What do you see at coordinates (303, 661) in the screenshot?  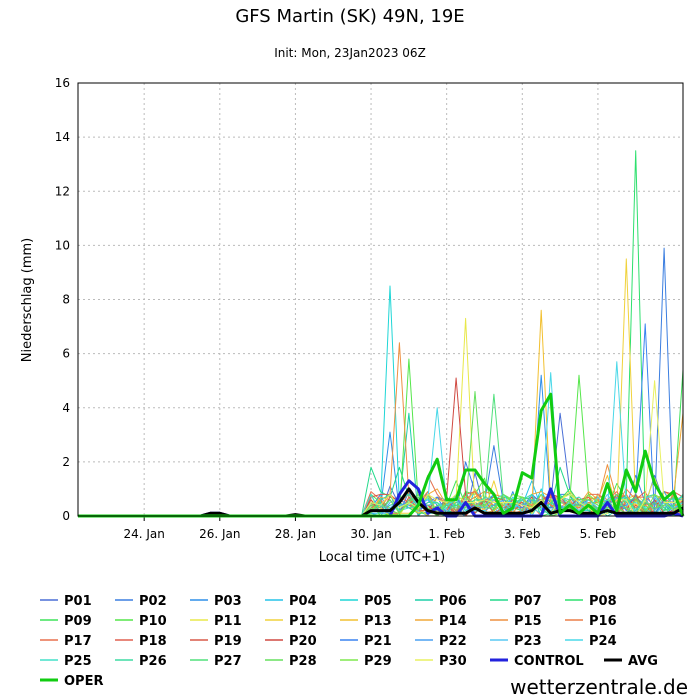 I see `legend-label: P28` at bounding box center [303, 661].